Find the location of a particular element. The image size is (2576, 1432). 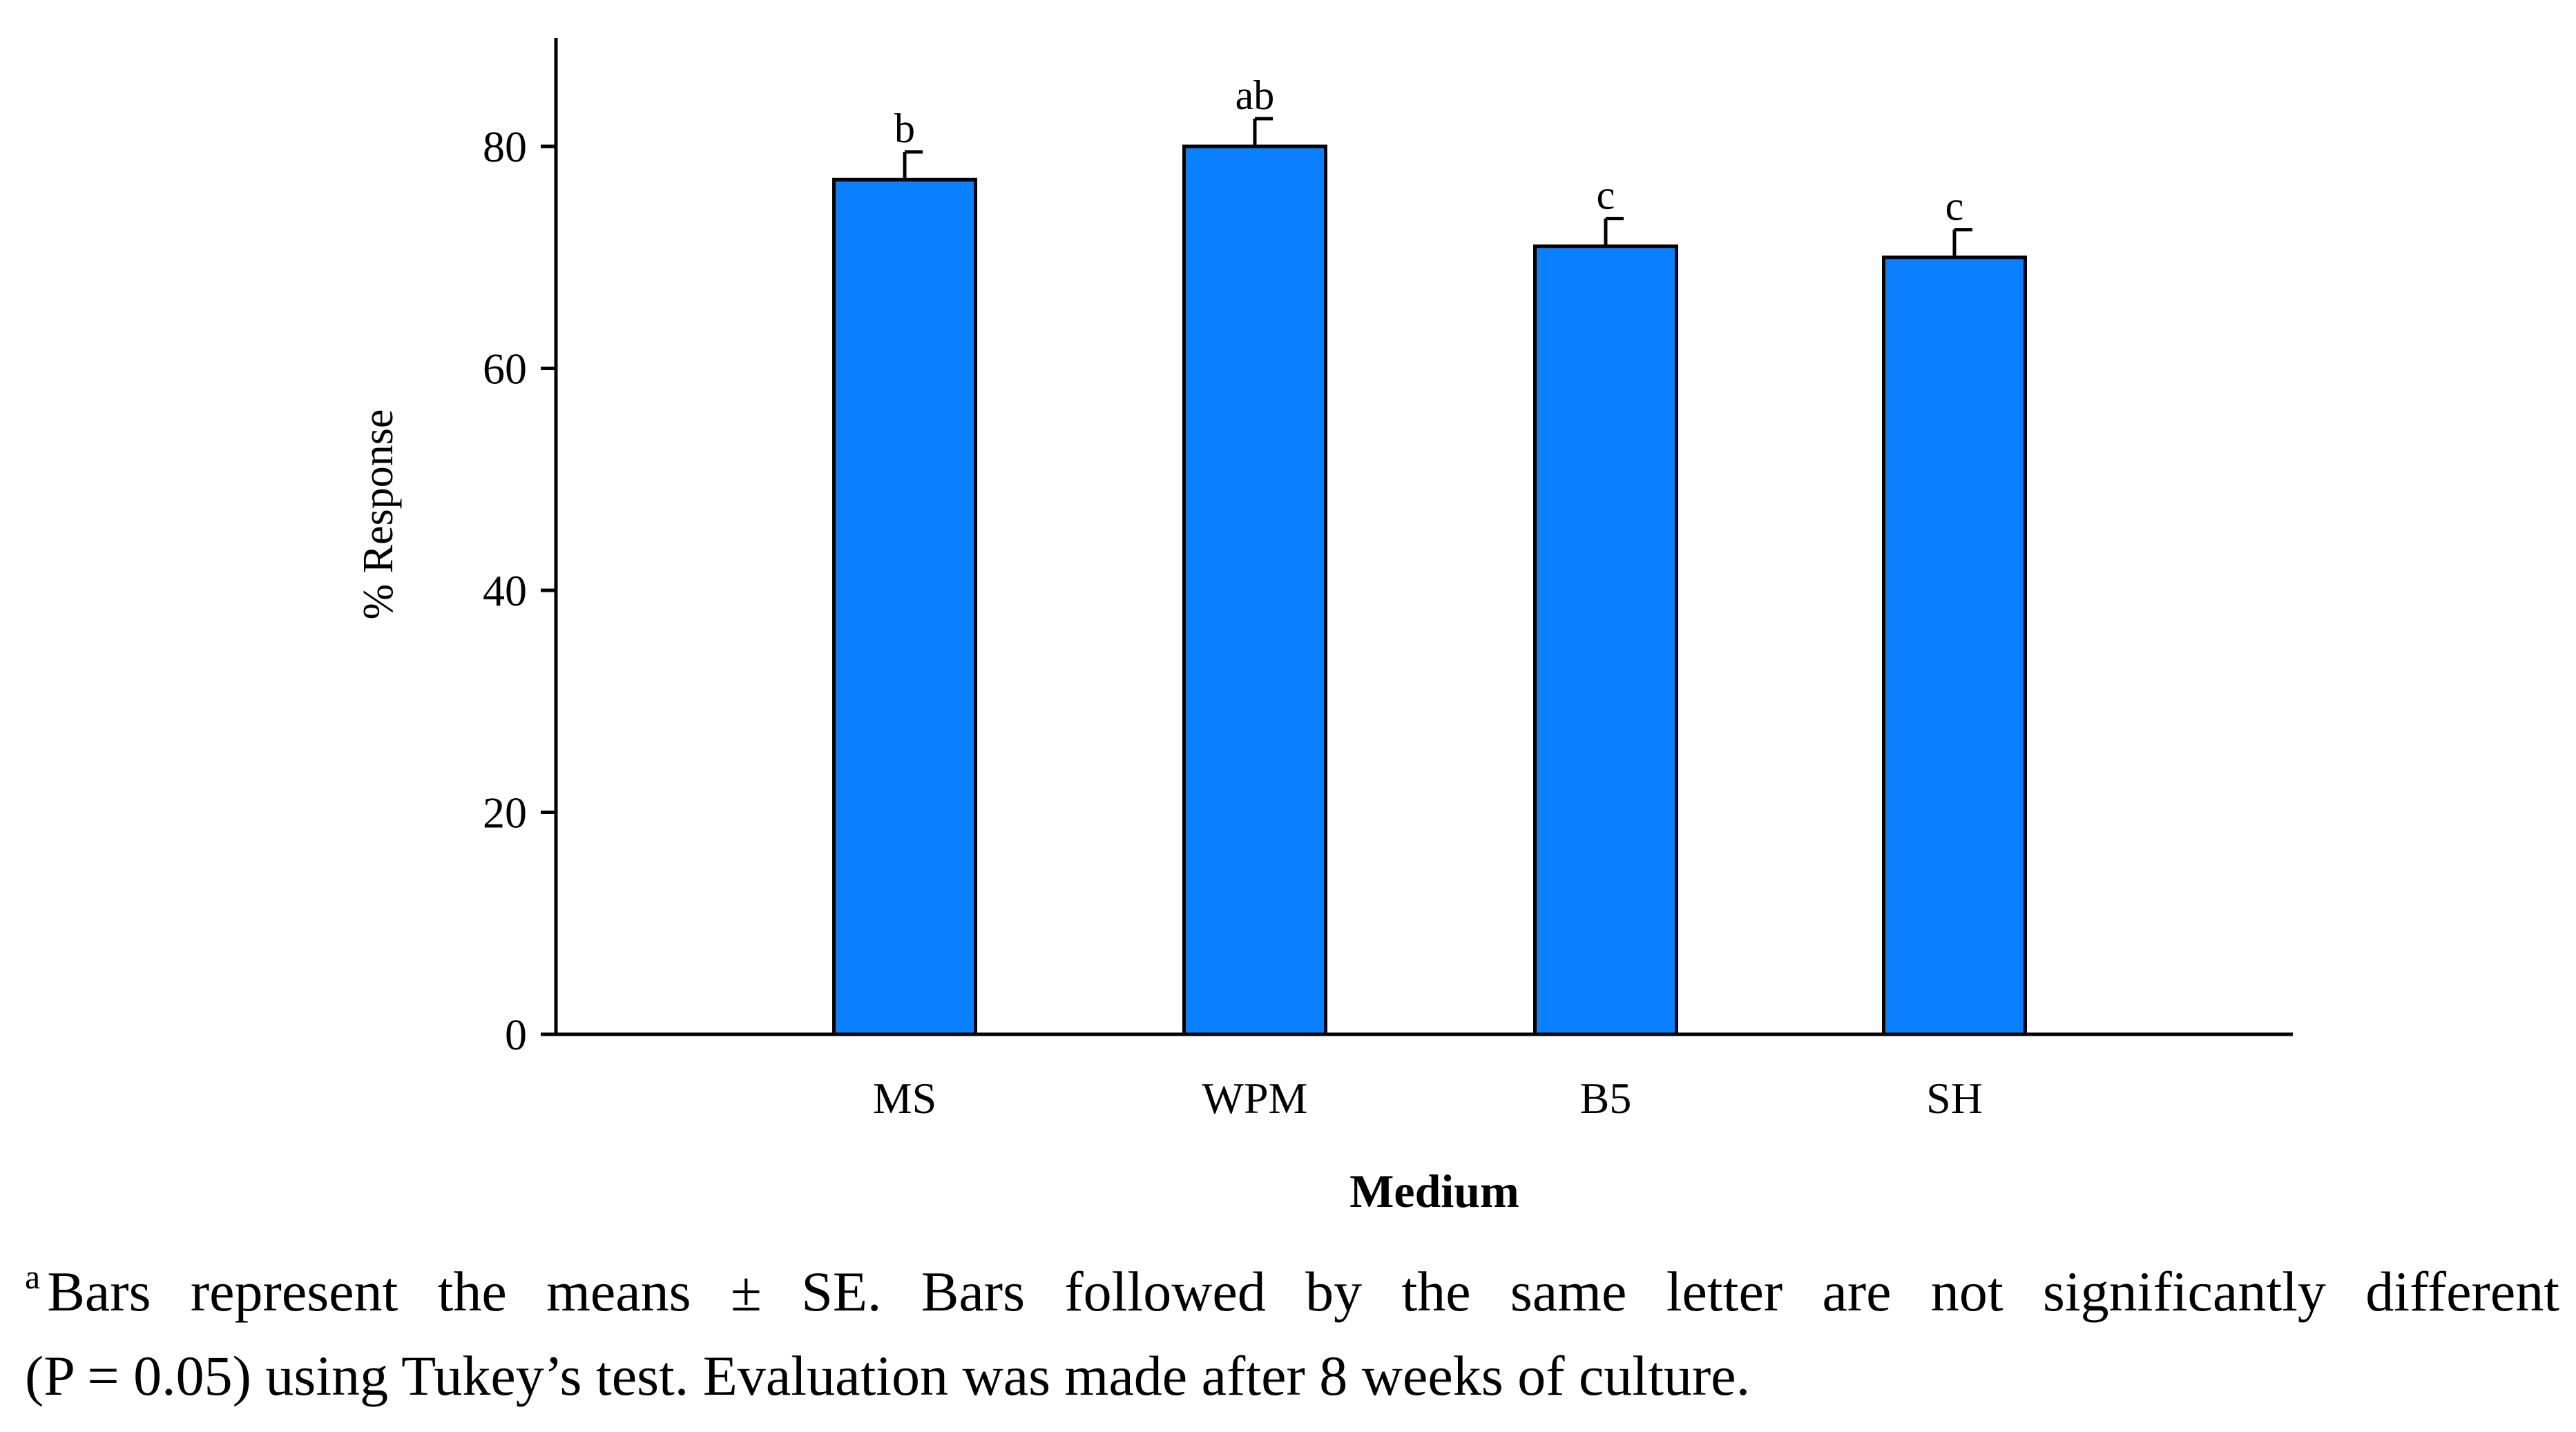

footnote-marker: a is located at coordinates (33, 1276).